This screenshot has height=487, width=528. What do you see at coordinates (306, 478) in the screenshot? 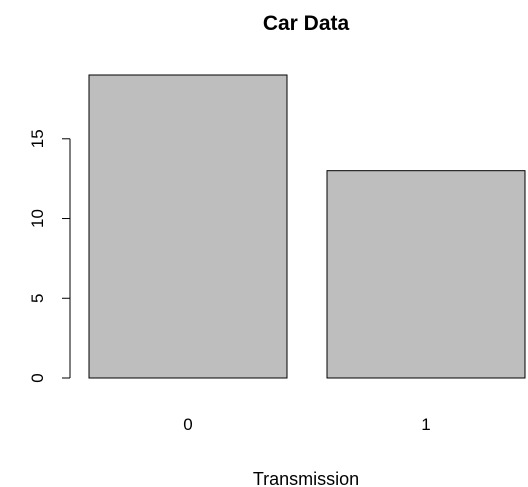
I see `x-axis-title: Transmission` at bounding box center [306, 478].